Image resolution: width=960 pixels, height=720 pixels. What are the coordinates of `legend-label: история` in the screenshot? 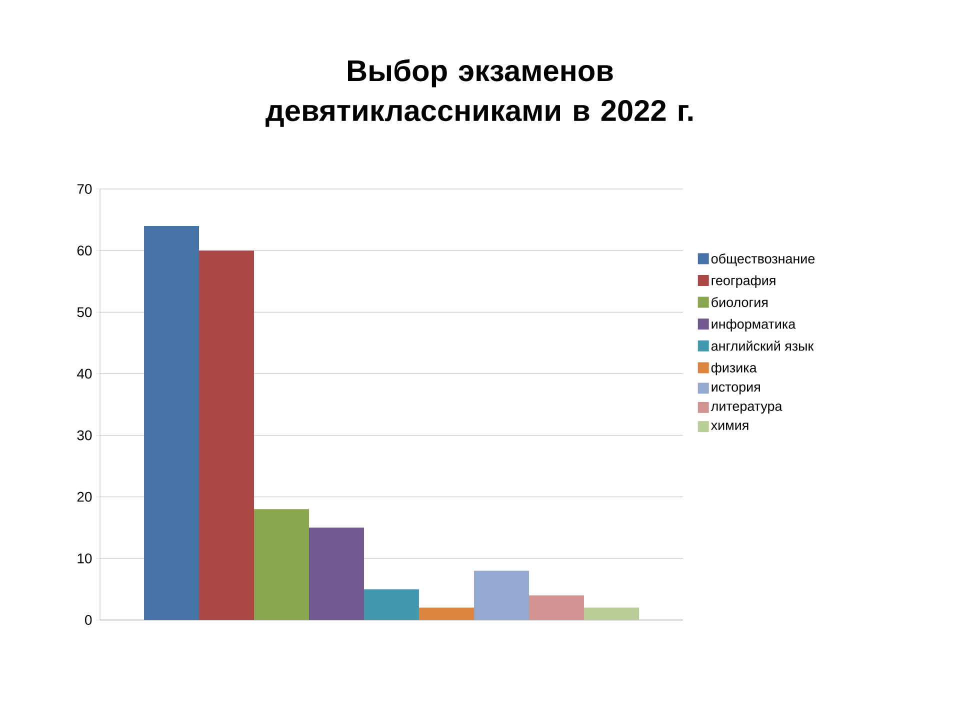 It's located at (736, 389).